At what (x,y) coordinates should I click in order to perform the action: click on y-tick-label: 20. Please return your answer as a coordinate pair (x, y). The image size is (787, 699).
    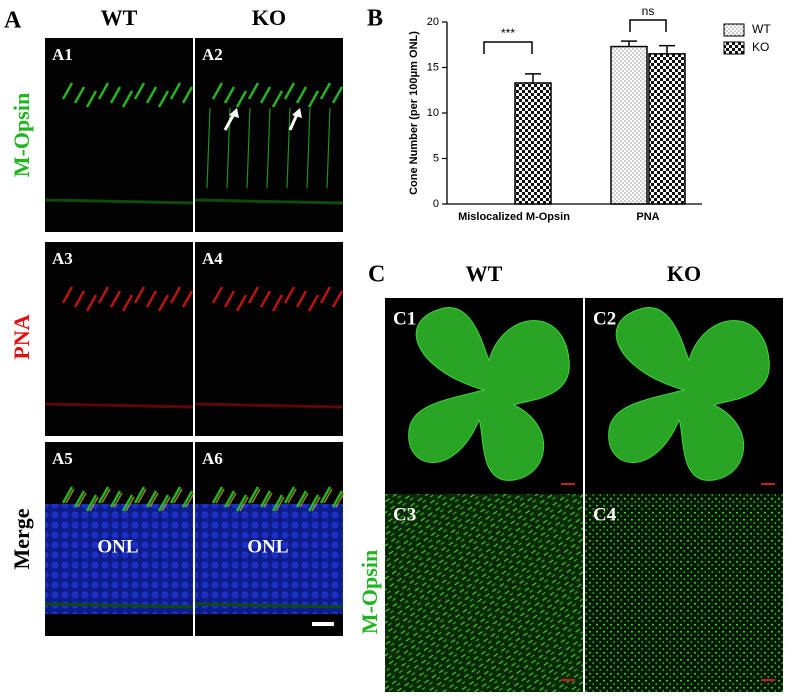
    Looking at the image, I should click on (433, 22).